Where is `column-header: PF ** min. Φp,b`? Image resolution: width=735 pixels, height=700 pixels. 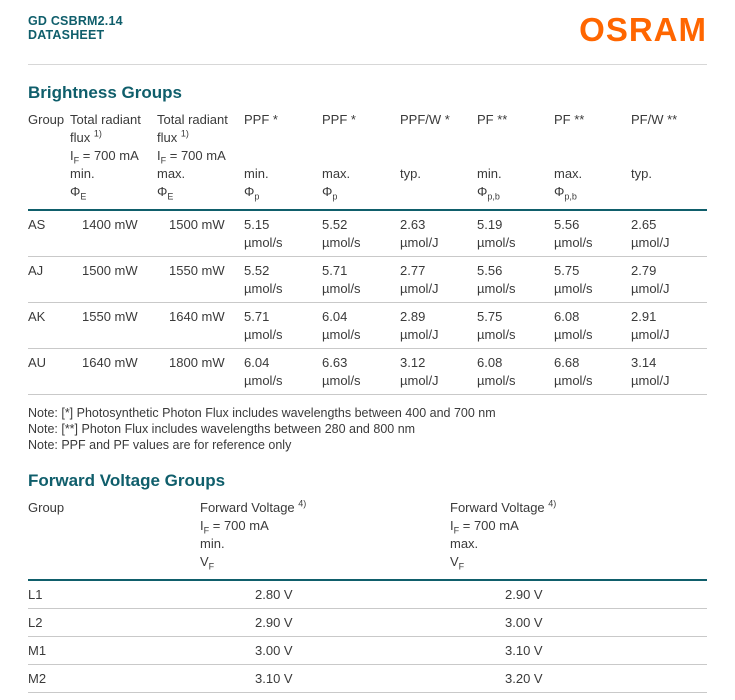
column-header: PF ** min. Φp,b is located at coordinates (515, 156).